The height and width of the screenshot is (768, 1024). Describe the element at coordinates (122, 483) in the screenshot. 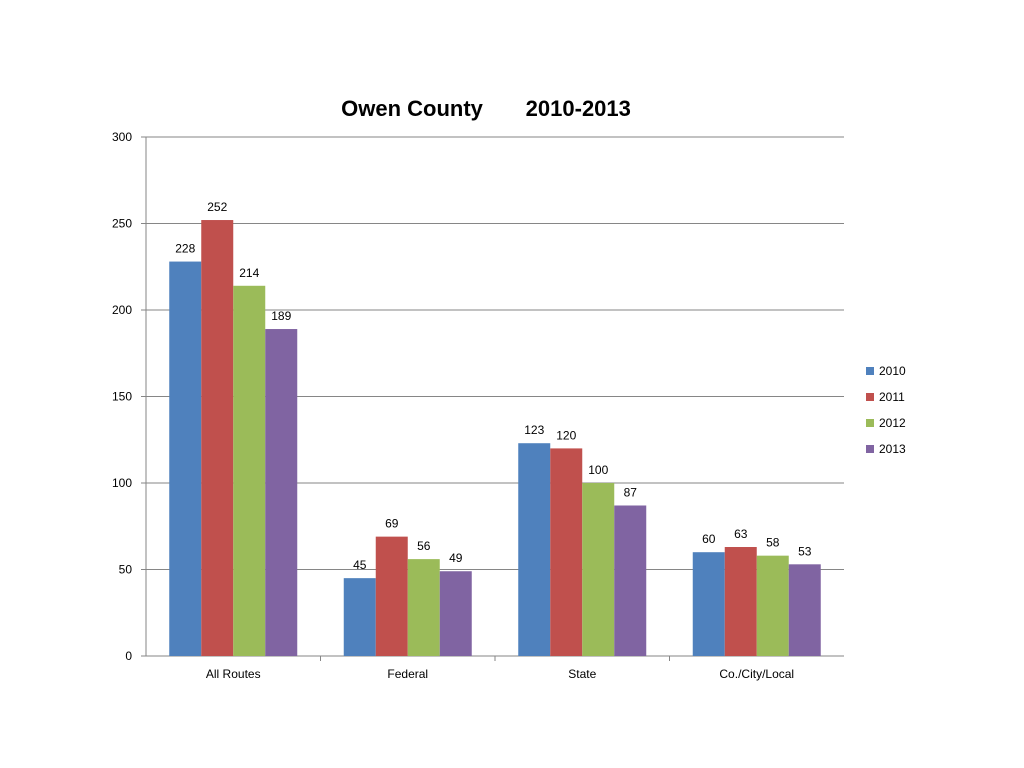

I see `y-tick-label: 100` at that location.